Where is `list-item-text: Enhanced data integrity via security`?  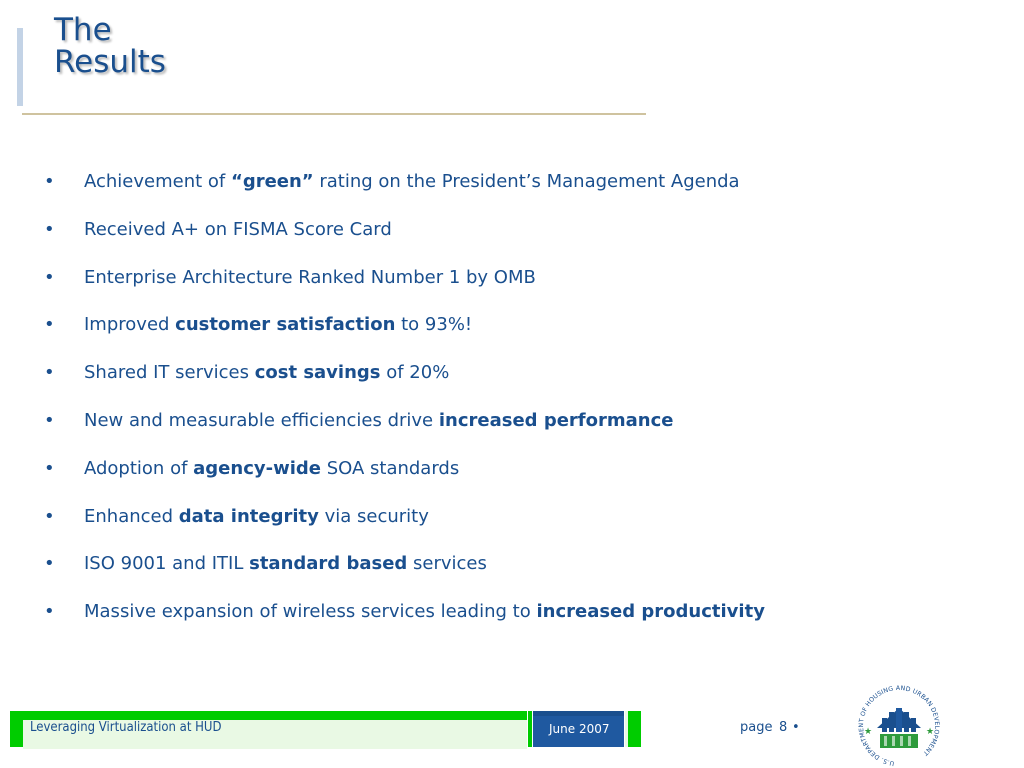 list-item-text: Enhanced data integrity via security is located at coordinates (256, 517).